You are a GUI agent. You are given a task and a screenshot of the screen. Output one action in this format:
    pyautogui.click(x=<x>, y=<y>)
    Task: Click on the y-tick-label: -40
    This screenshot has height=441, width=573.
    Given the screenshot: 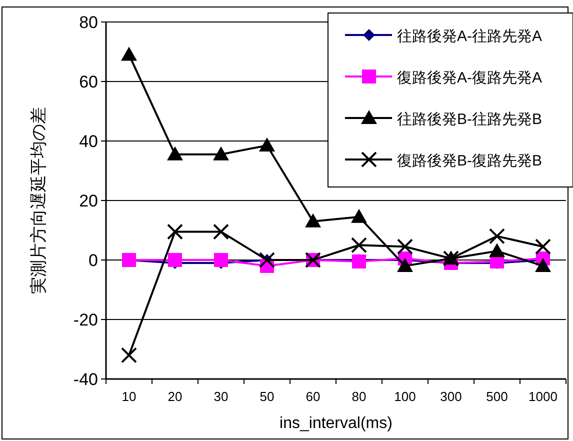 What is the action you would take?
    pyautogui.click(x=85, y=379)
    